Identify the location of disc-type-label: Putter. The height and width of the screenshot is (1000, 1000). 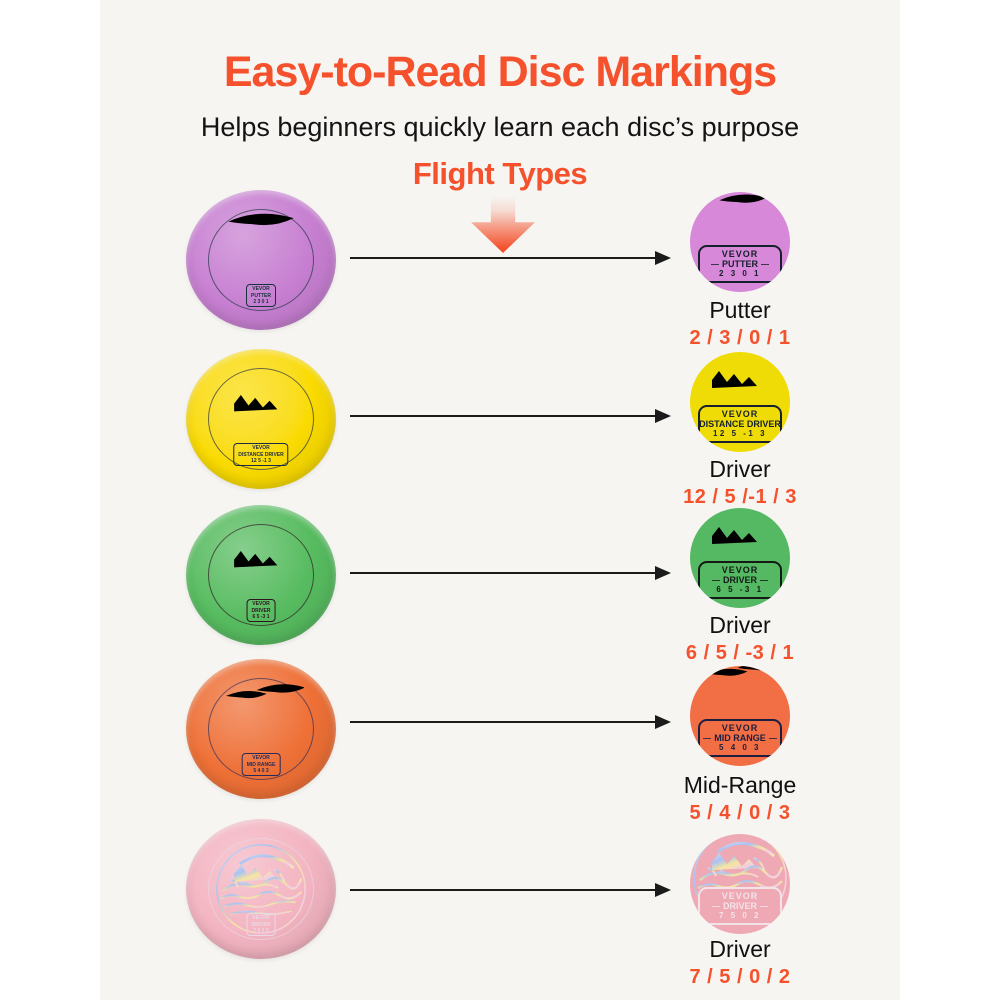
(740, 310).